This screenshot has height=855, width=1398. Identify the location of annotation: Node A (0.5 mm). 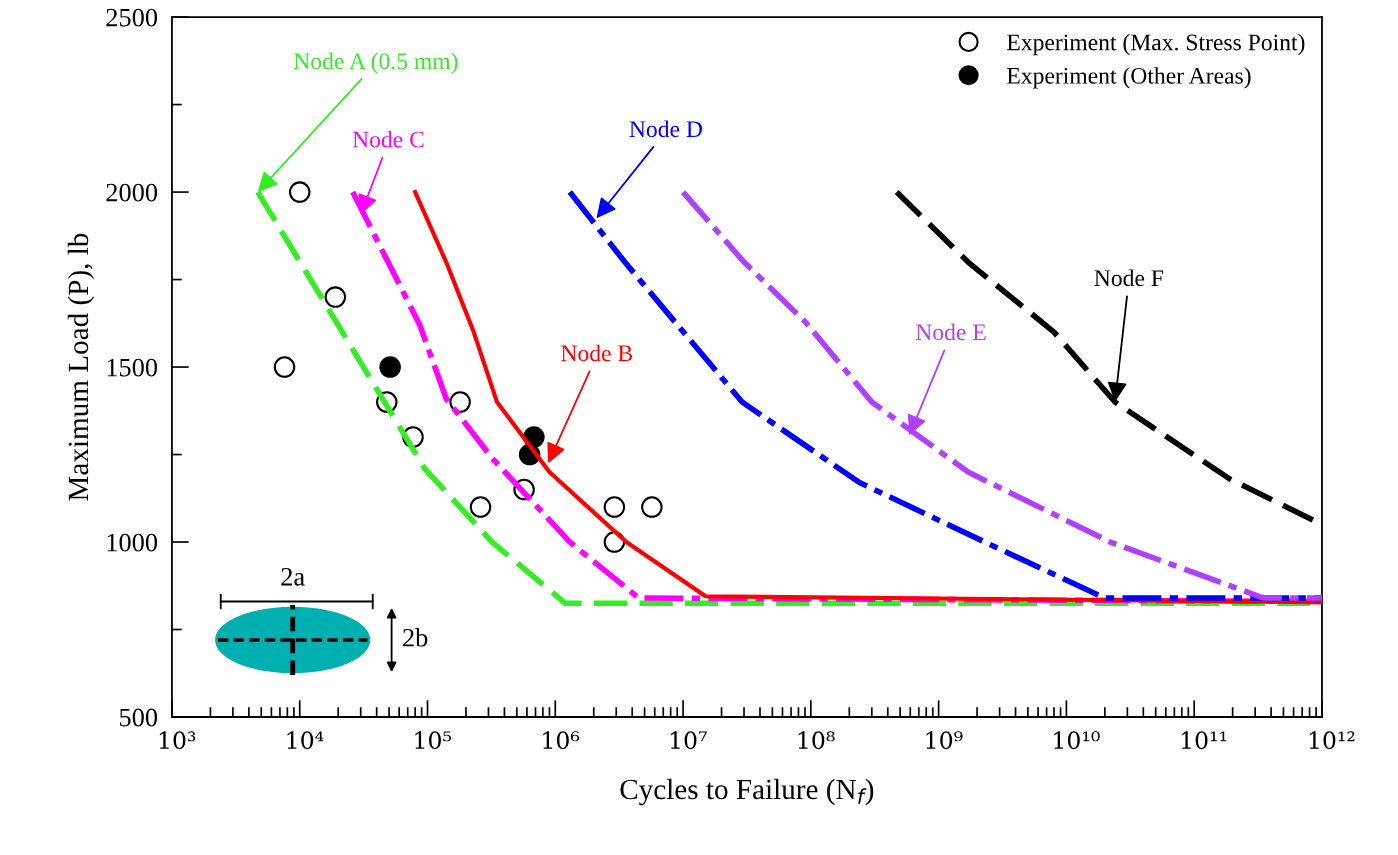
(375, 63).